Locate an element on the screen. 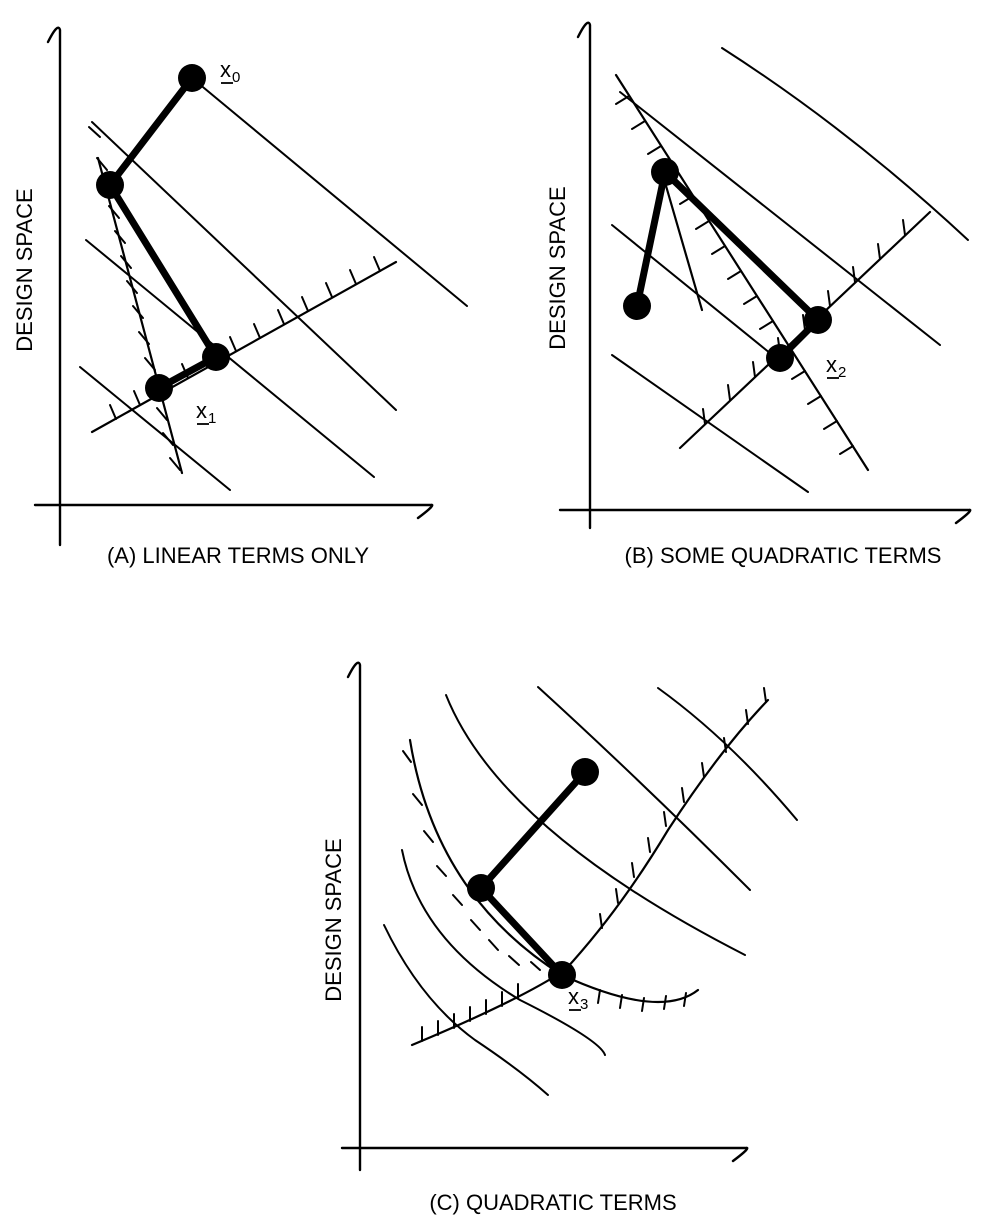 This screenshot has height=1226, width=989. panel-b-axis-label: DESIGN SPACE is located at coordinates (557, 267).